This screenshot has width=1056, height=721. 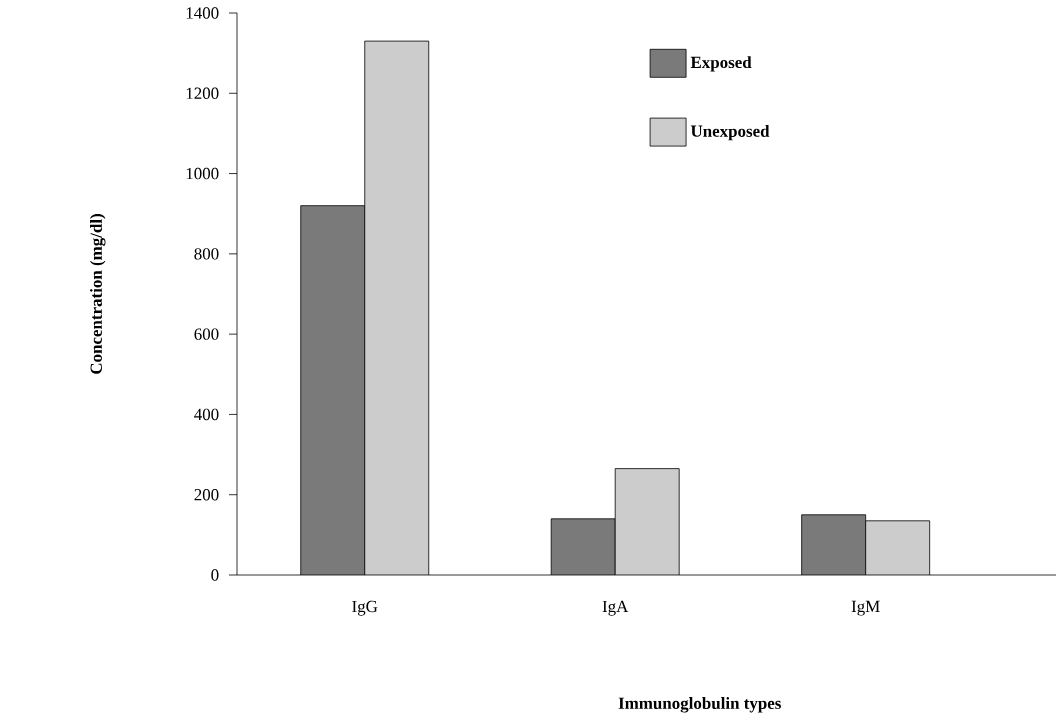 What do you see at coordinates (206, 414) in the screenshot?
I see `y-tick-label: 400` at bounding box center [206, 414].